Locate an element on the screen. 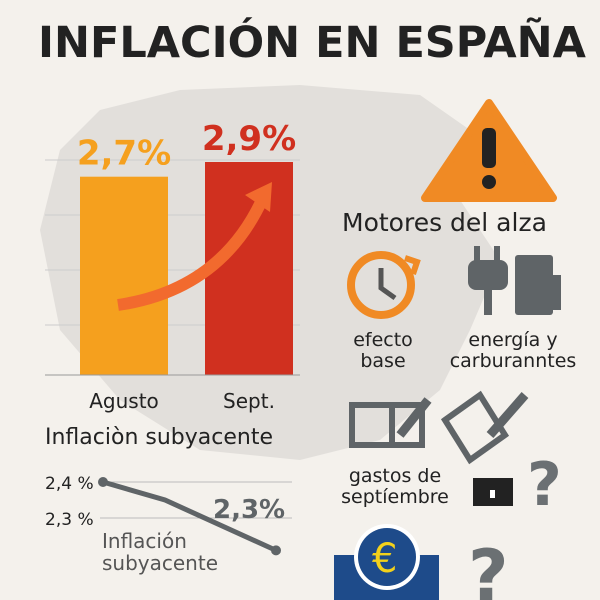  bar is located at coordinates (124, 275).